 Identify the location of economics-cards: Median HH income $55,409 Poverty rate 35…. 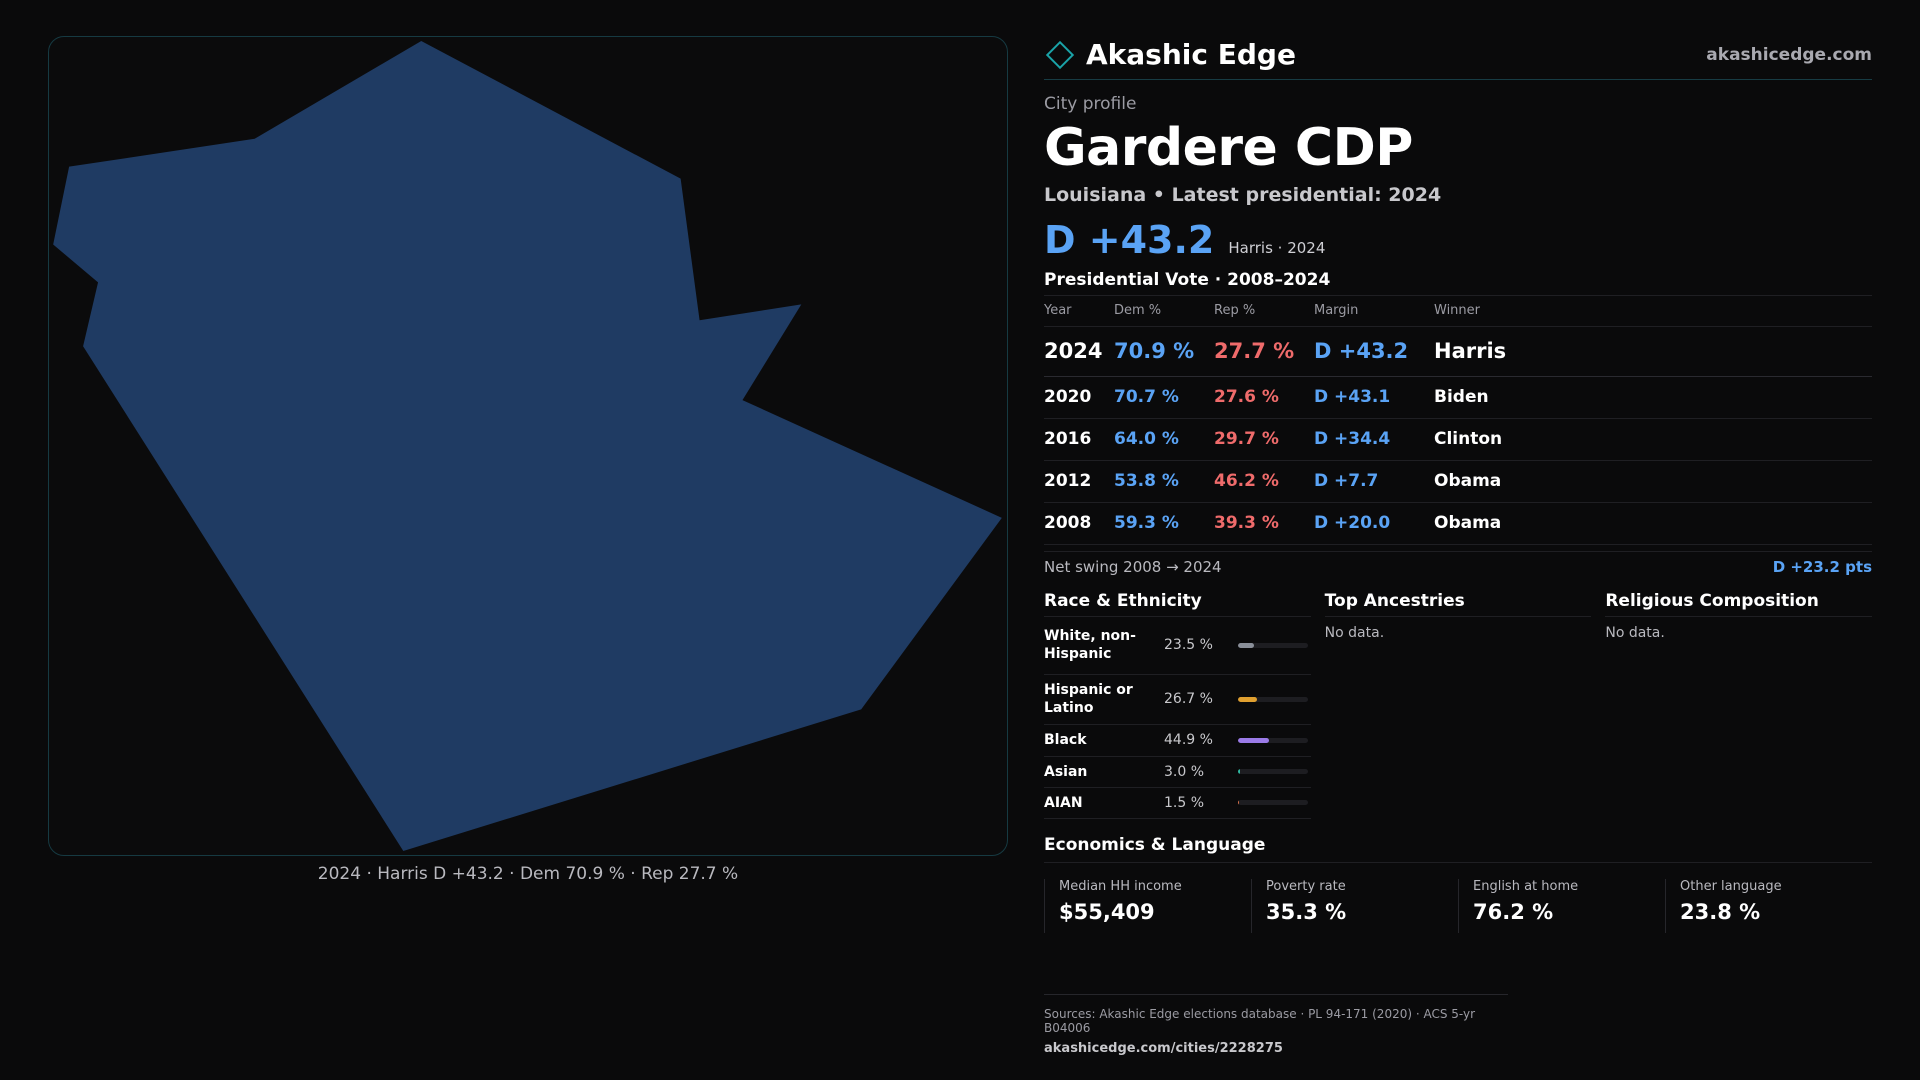
(1458, 905).